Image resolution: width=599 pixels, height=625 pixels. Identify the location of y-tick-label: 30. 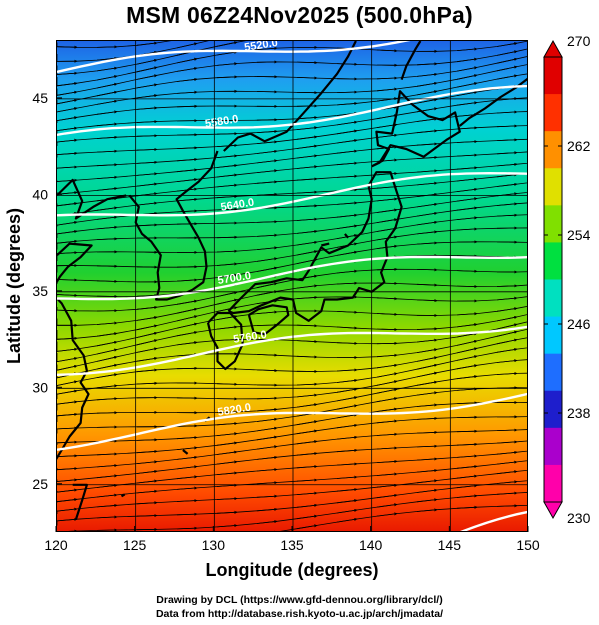
(40, 387).